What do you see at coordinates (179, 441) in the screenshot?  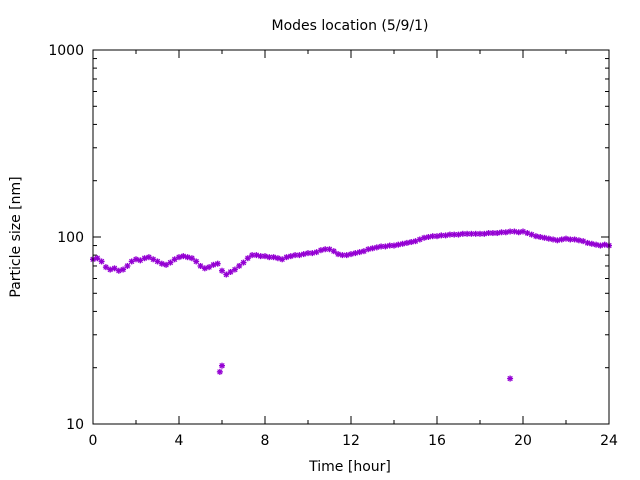 I see `x-tick-label: 4` at bounding box center [179, 441].